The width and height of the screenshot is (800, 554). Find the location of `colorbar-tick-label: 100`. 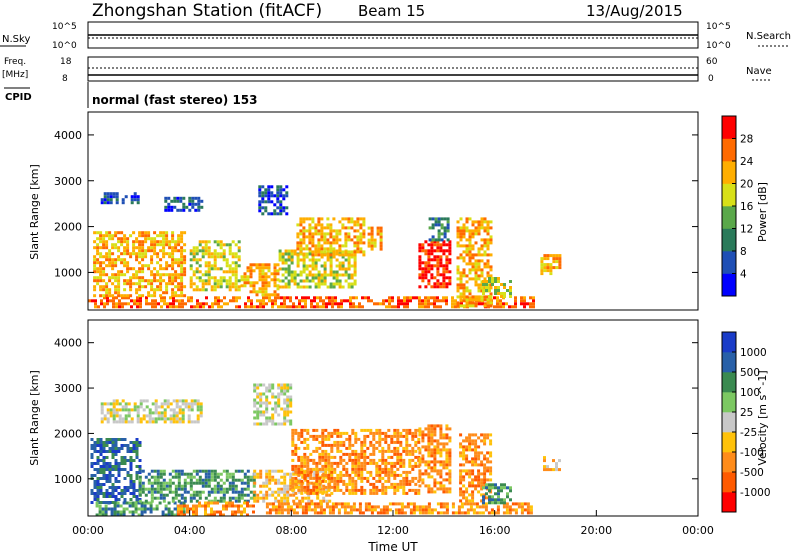

colorbar-tick-label: 100 is located at coordinates (750, 393).